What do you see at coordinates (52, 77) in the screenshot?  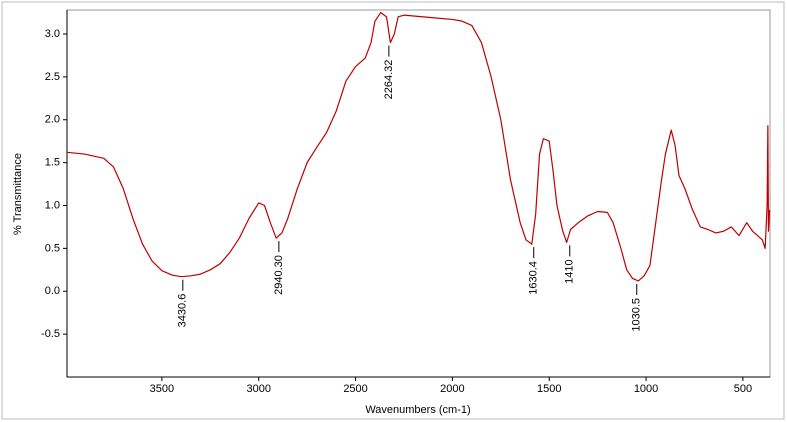 I see `y-tick-label: 2.5` at bounding box center [52, 77].